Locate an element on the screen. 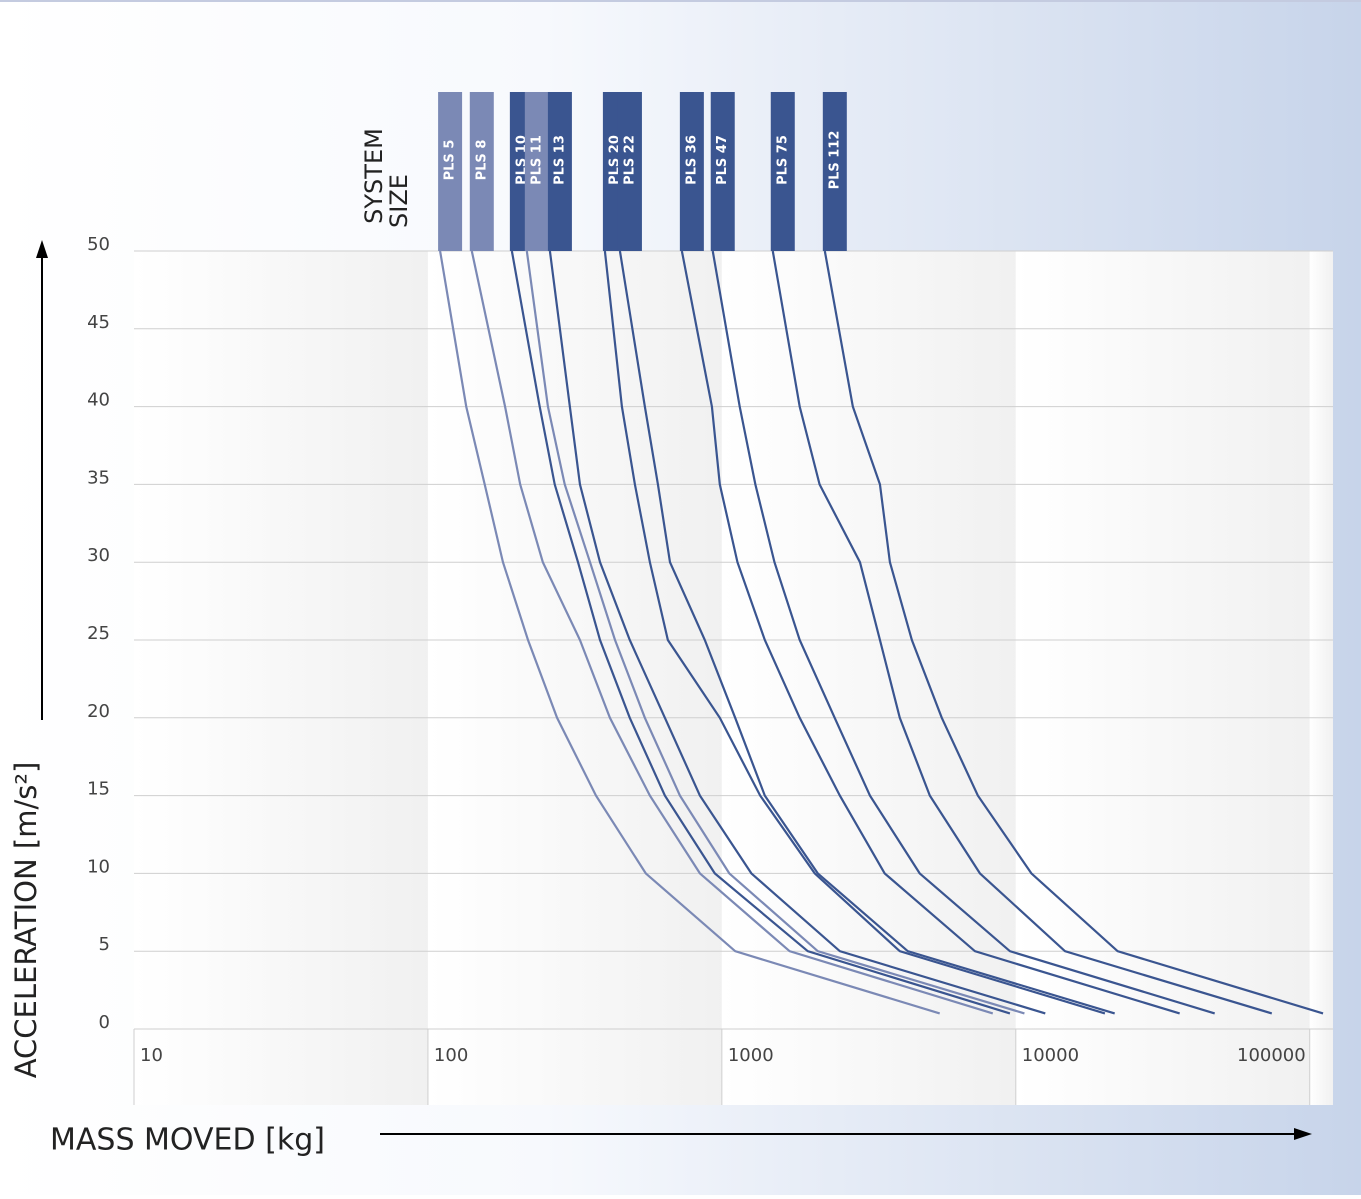  x-tick-label: 100000 is located at coordinates (1271, 1055).